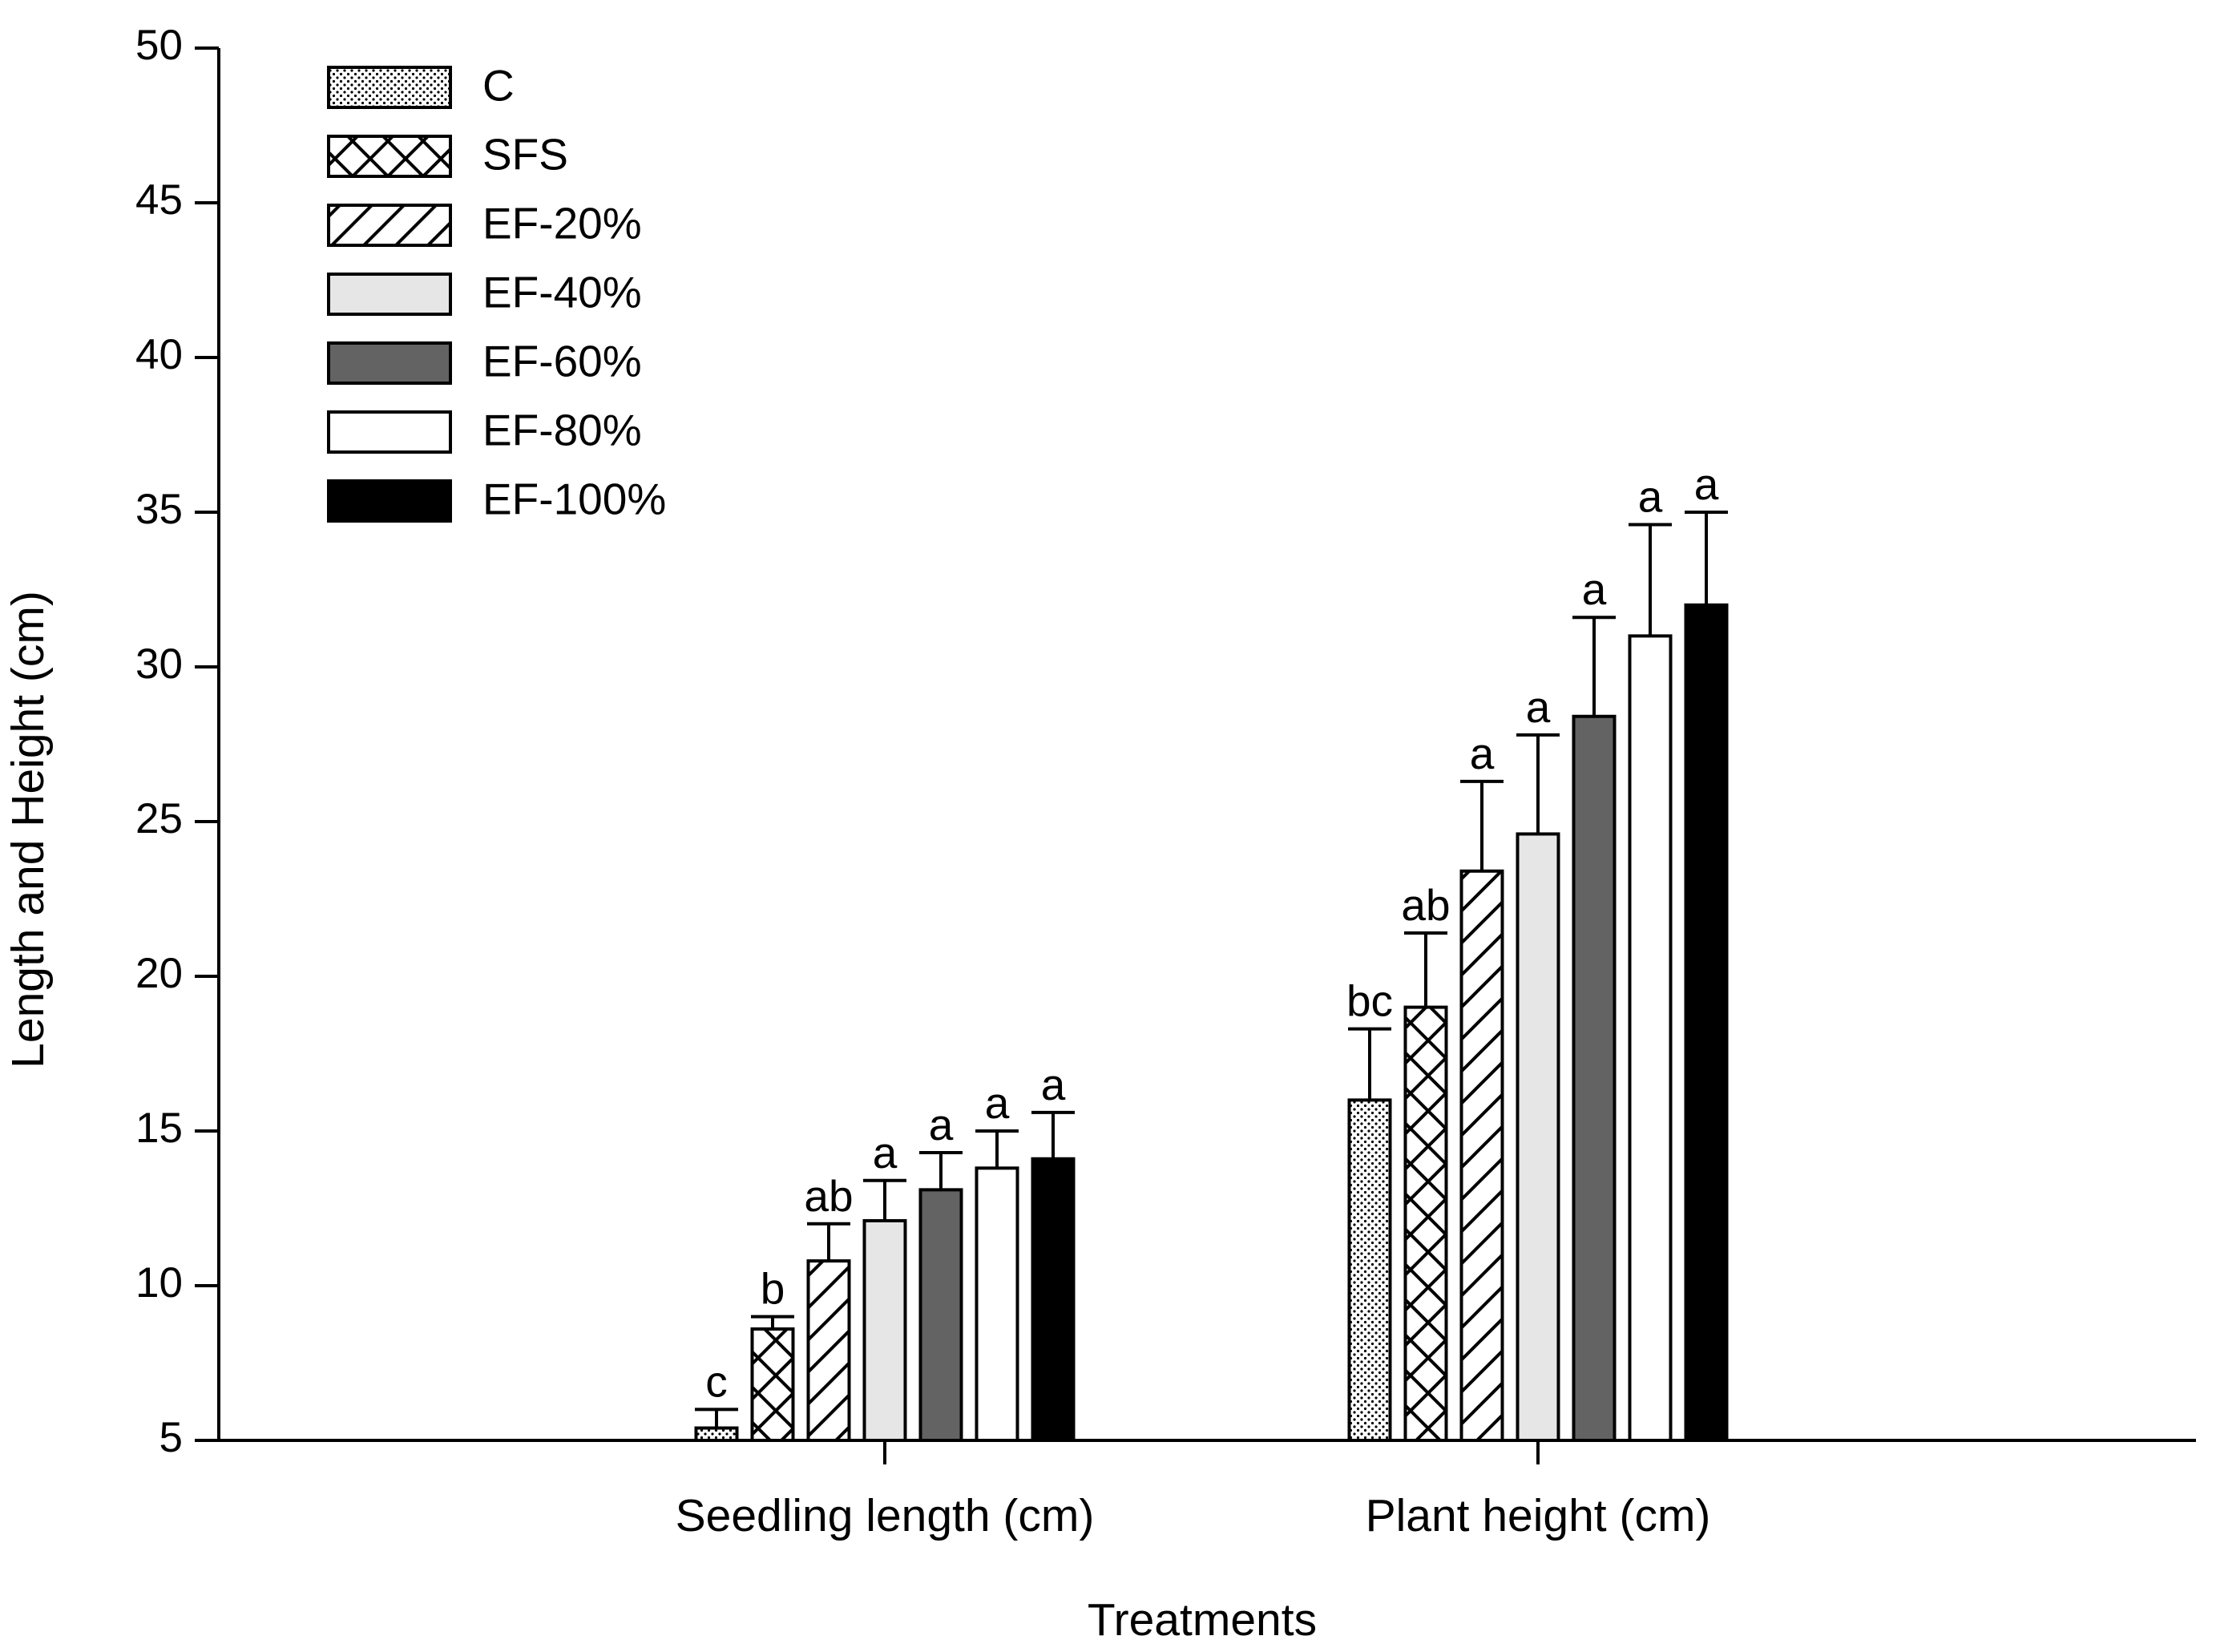 This screenshot has width=2216, height=1652. What do you see at coordinates (1207, 1490) in the screenshot?
I see `x-axis: Seedling length (cm) Plant height (cm)` at bounding box center [1207, 1490].